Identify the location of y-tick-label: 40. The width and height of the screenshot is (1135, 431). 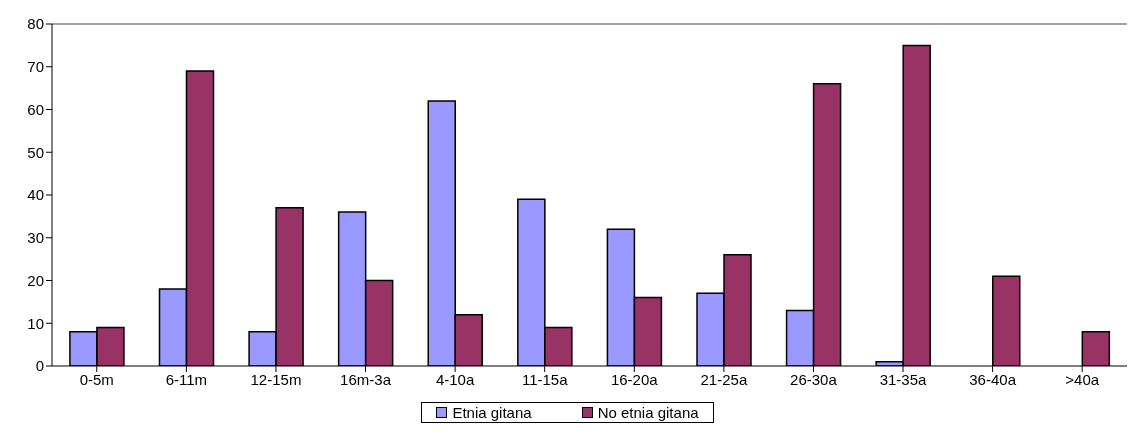
(35, 195).